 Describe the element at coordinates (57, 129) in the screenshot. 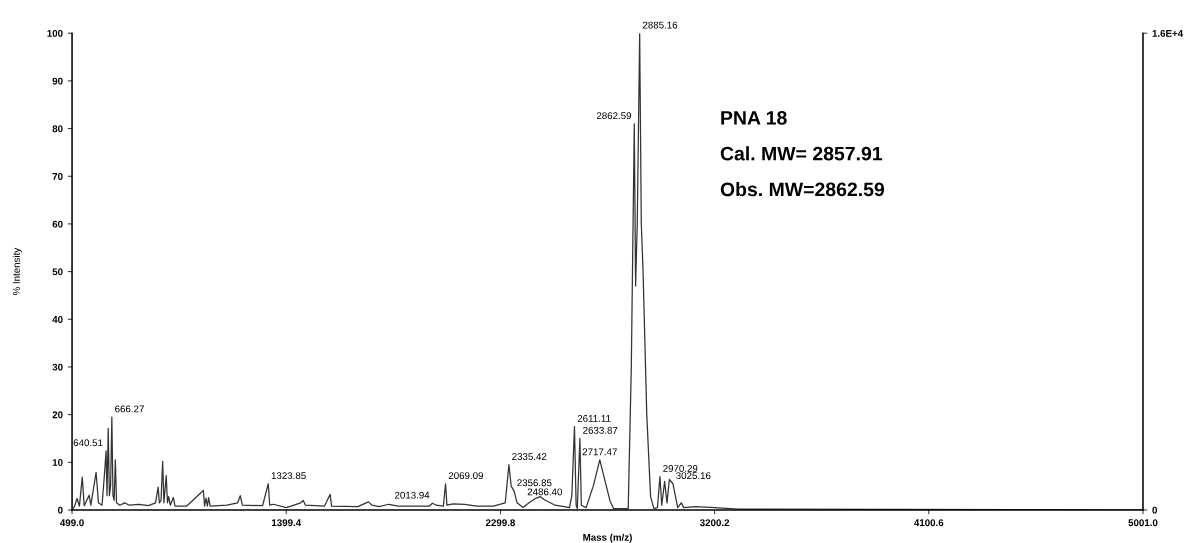

I see `y-tick-label: 80` at that location.